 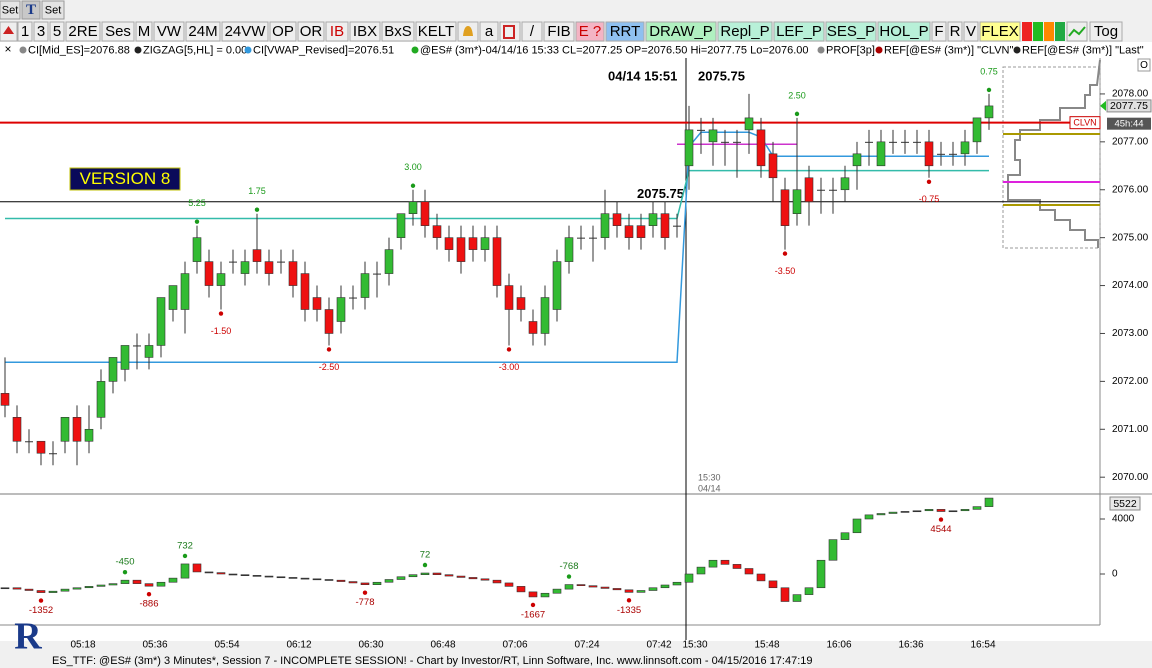 I want to click on toolbar-label: BxS, so click(x=398, y=31).